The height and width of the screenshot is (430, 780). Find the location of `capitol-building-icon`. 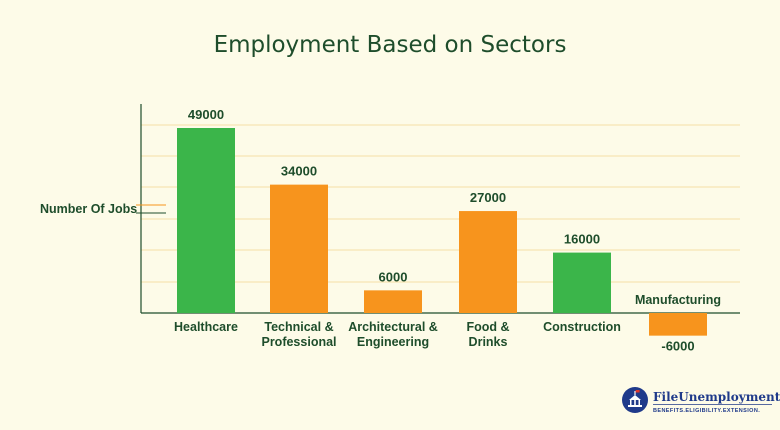

capitol-building-icon is located at coordinates (635, 398).